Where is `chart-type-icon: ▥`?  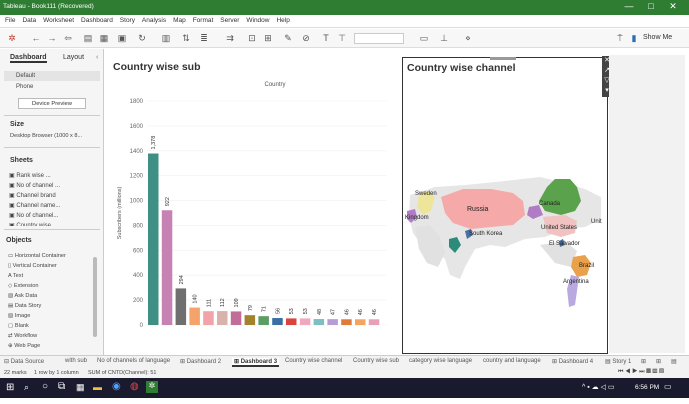 chart-type-icon: ▥ is located at coordinates (166, 38).